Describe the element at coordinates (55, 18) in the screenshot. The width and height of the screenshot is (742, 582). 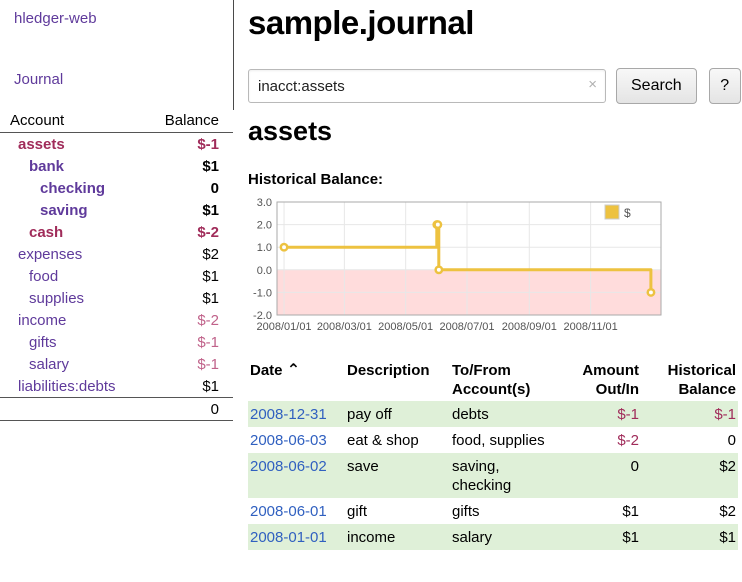
I see `app-title-link: hledger-web` at that location.